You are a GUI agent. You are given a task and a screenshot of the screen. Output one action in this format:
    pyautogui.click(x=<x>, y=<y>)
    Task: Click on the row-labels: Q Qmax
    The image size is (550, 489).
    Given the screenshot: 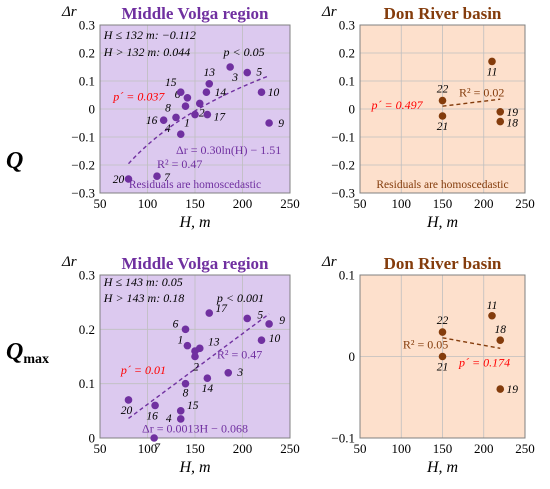 What is the action you would take?
    pyautogui.click(x=27, y=257)
    